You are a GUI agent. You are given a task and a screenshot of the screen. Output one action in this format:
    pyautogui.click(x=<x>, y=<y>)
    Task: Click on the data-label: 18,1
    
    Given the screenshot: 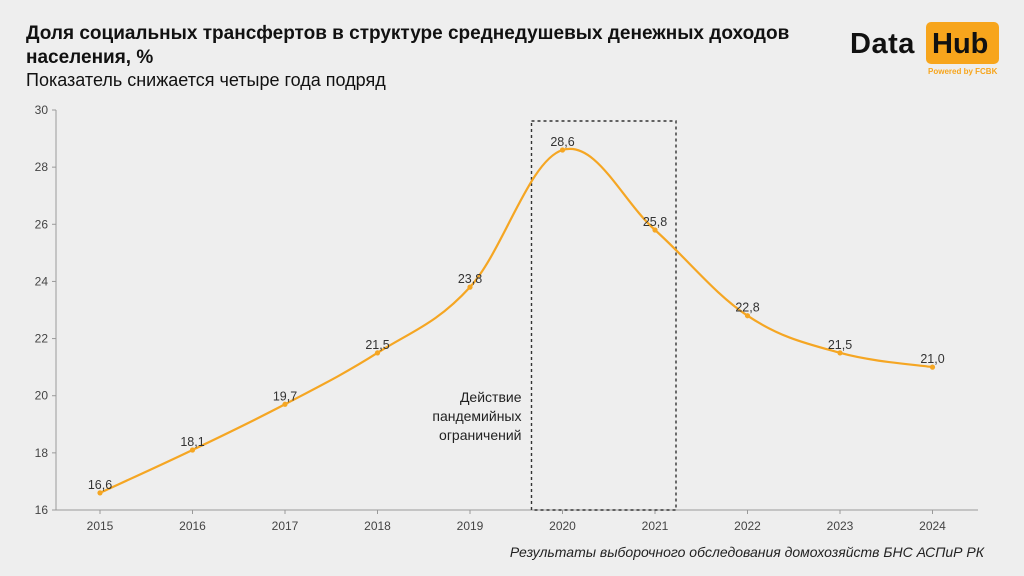 What is the action you would take?
    pyautogui.click(x=192, y=442)
    